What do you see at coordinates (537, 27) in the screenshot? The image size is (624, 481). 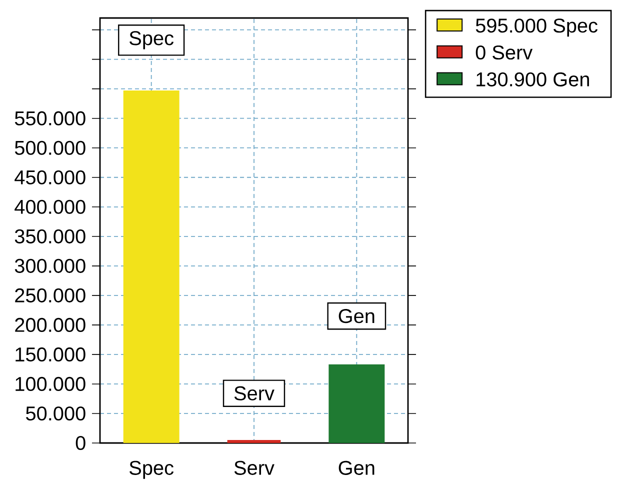 I see `legend-label: 595.000 Spec` at bounding box center [537, 27].